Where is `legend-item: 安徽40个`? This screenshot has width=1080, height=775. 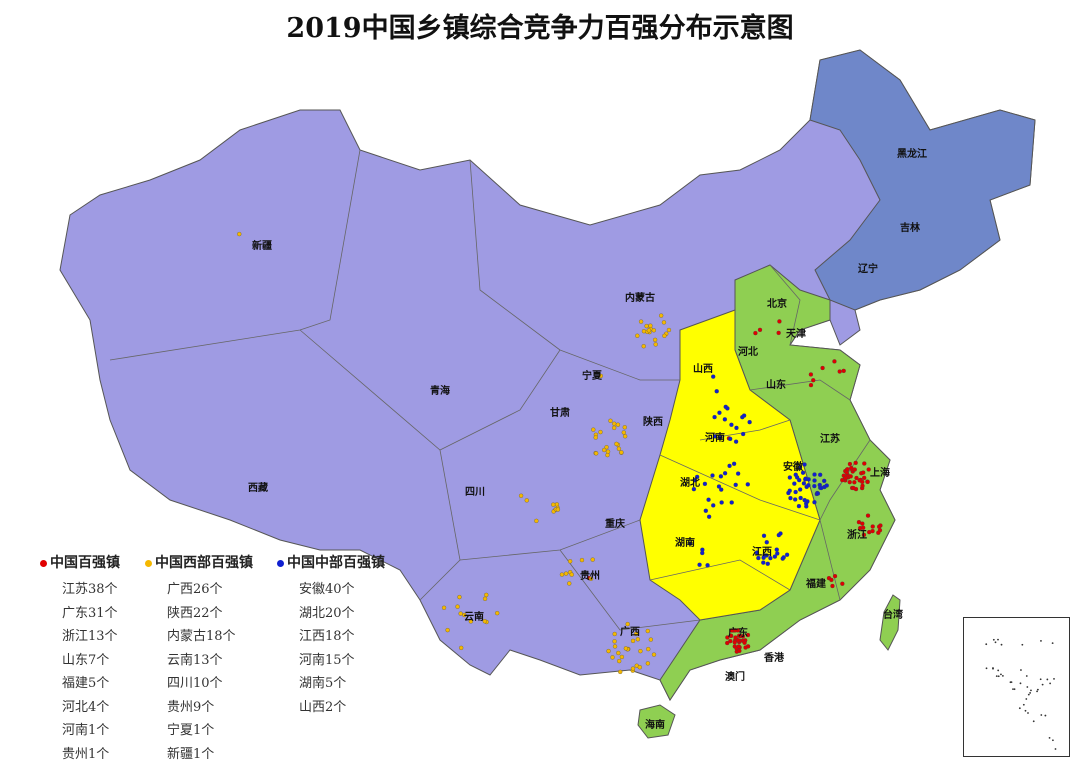
legend-item: 安徽40个 is located at coordinates (327, 589).